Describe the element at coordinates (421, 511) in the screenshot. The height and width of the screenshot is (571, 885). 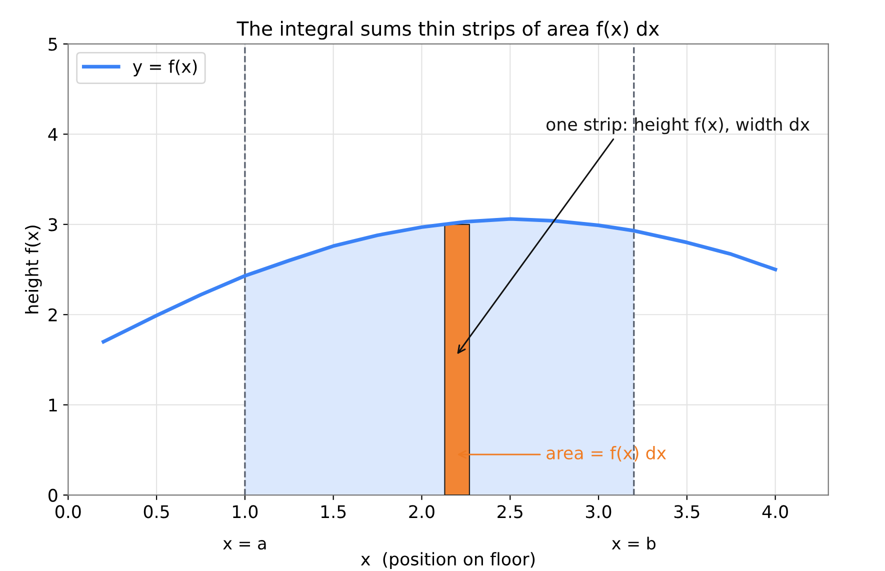
I see `x-tick-label: 2.0` at that location.